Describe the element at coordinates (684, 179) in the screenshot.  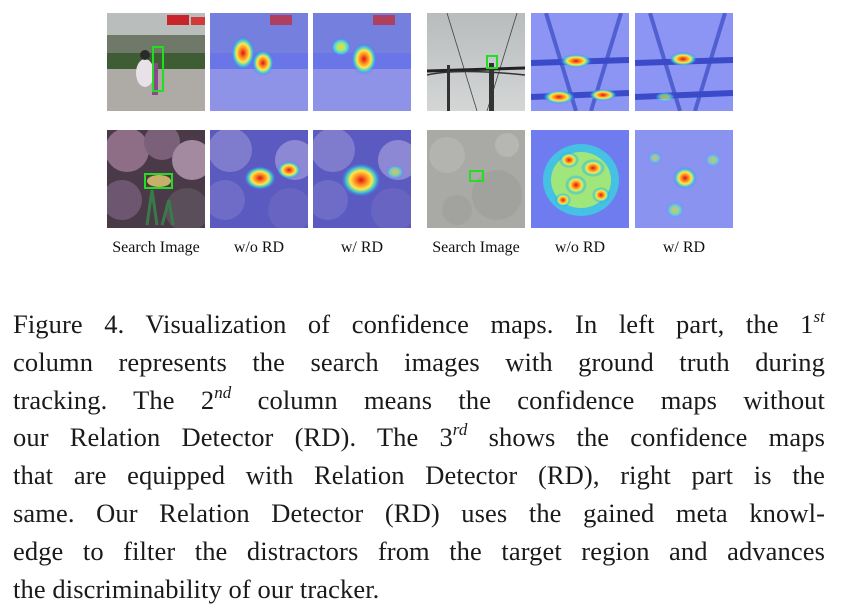
I see `confidence-map-grey-texture-with-rd` at that location.